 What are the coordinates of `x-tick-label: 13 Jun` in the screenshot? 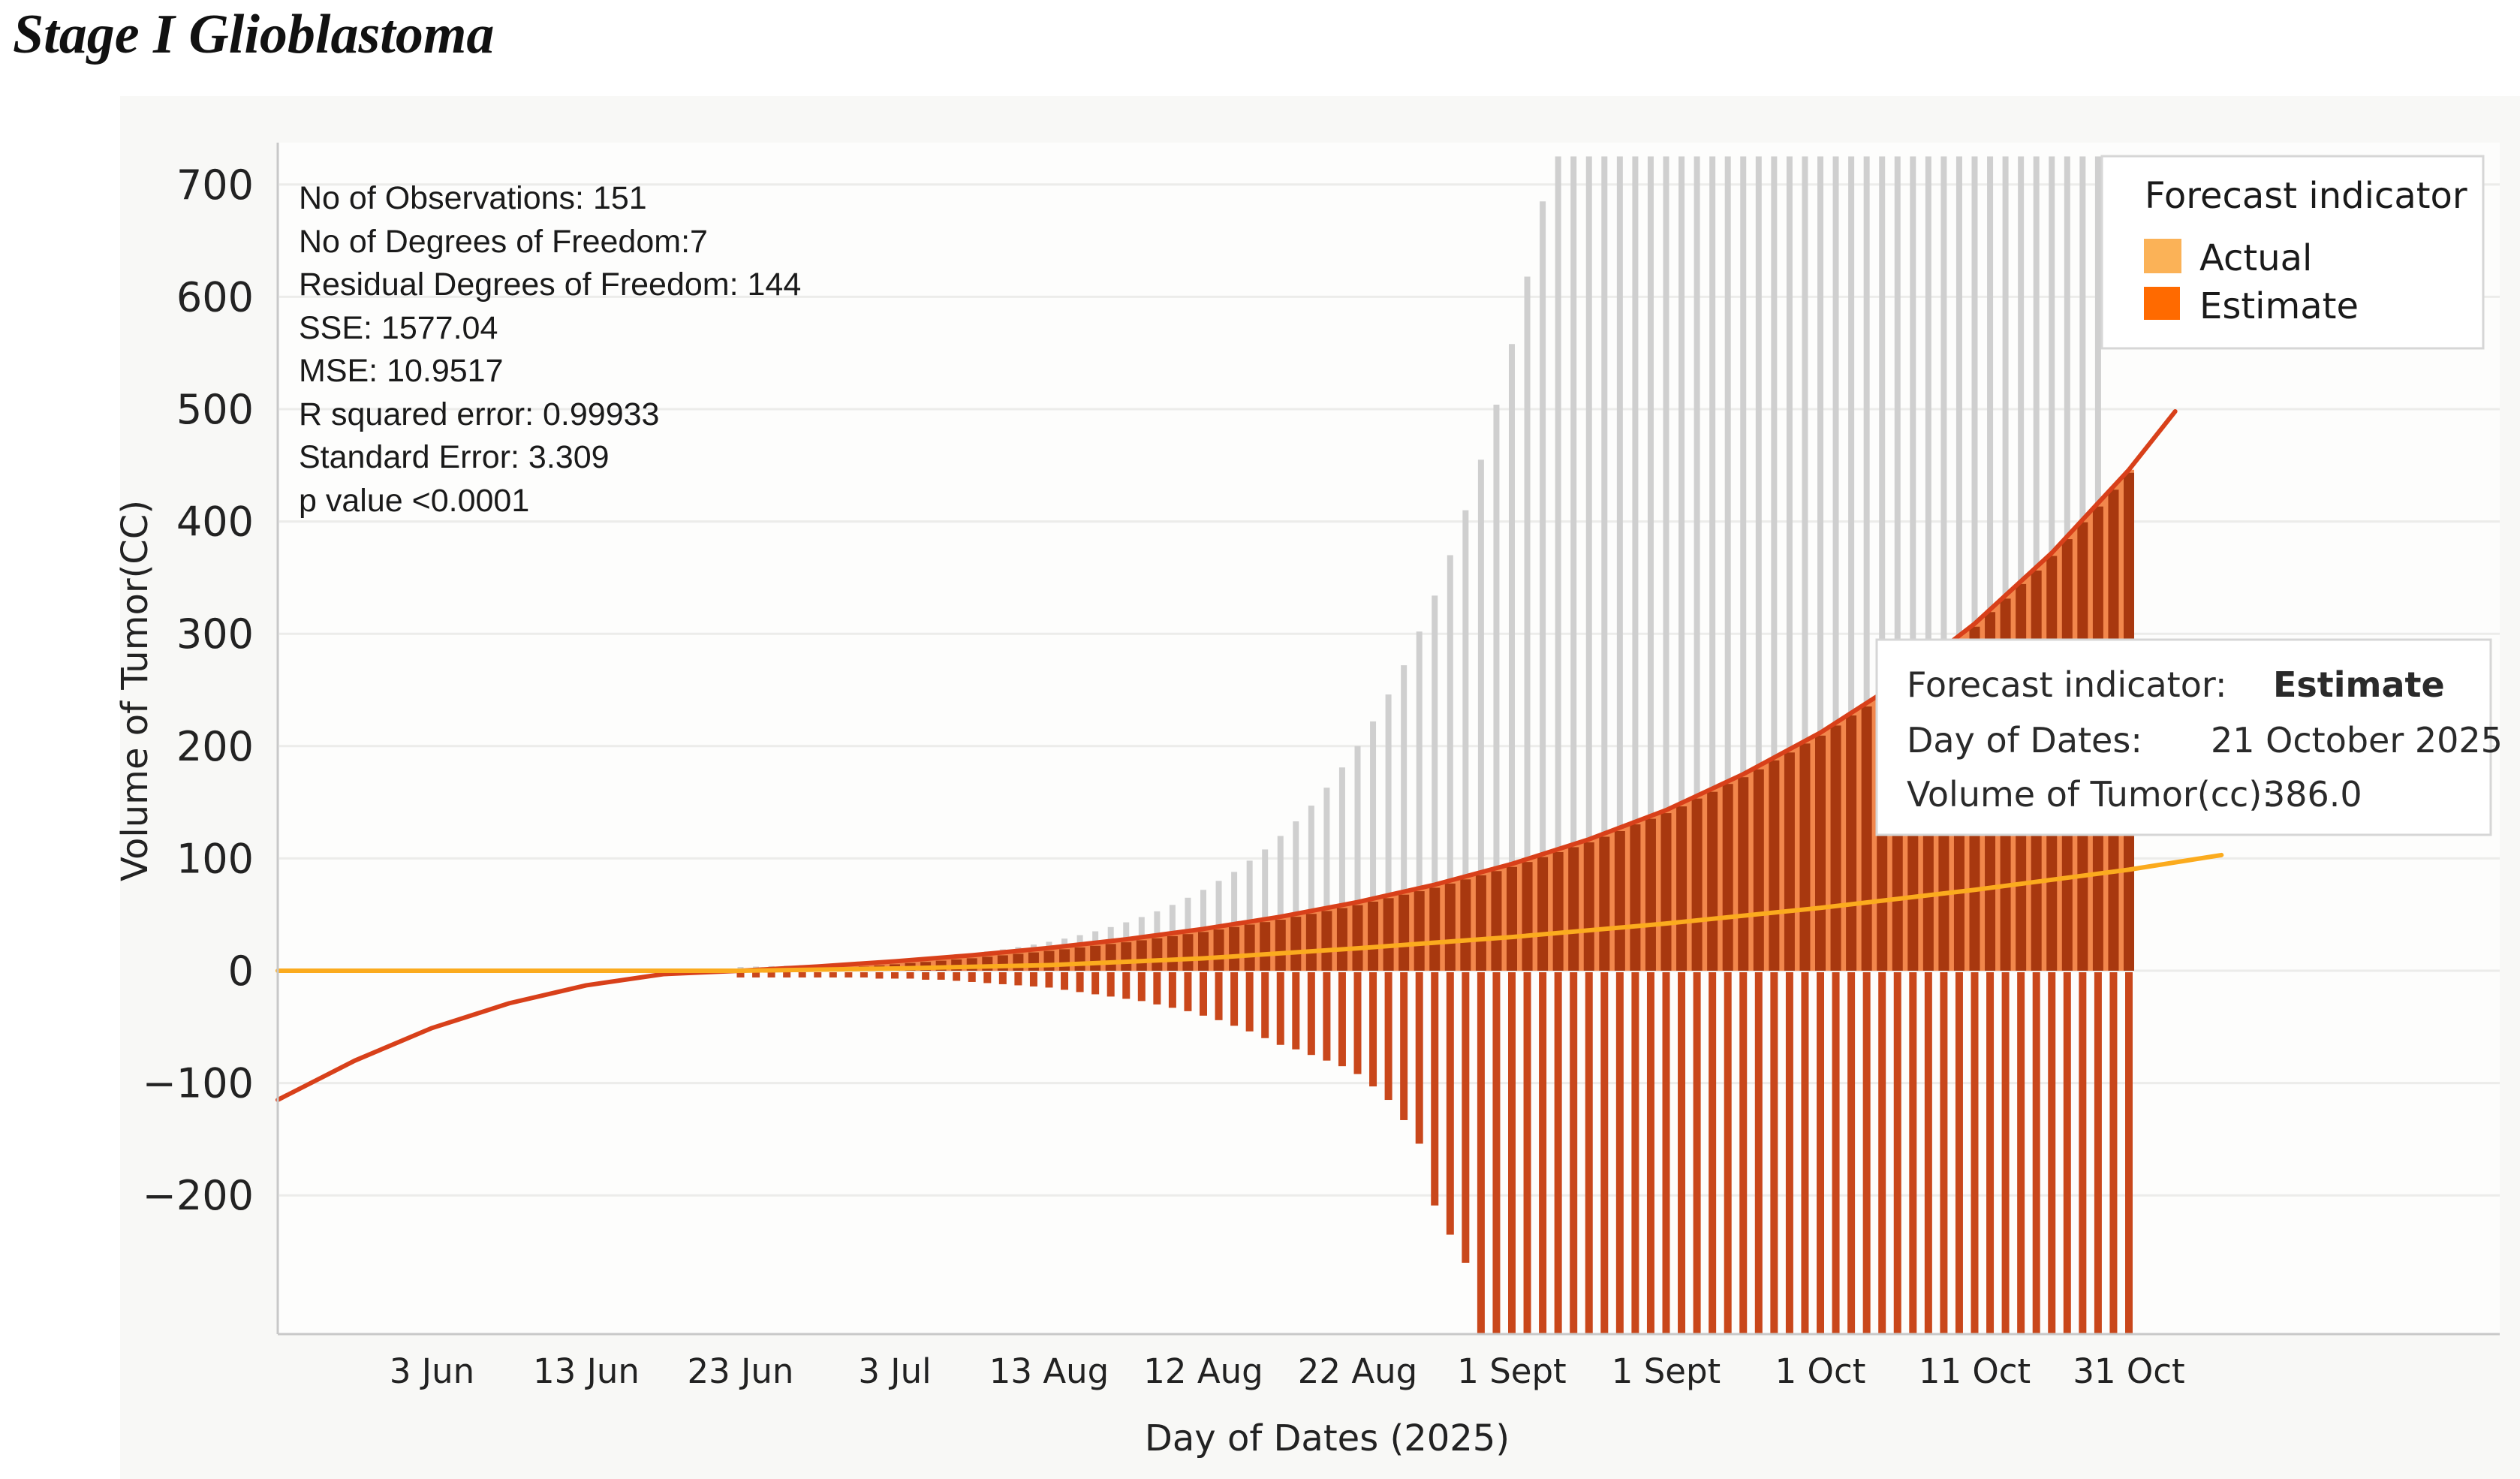 It's located at (586, 1371).